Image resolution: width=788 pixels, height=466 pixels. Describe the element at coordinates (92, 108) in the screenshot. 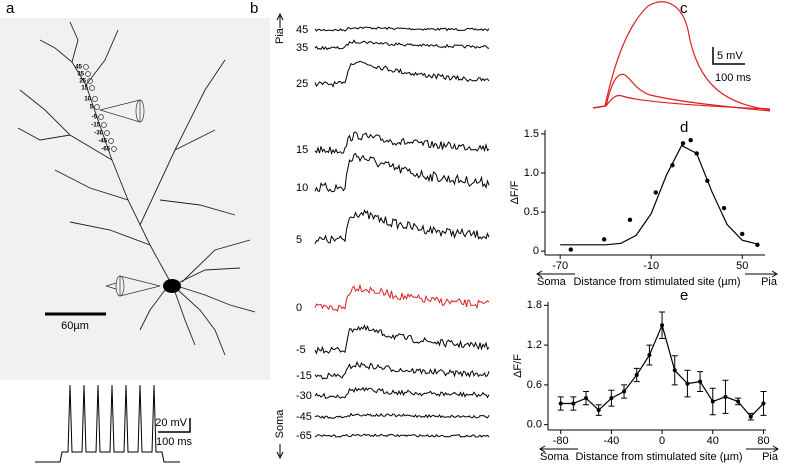

I see `site-label: 5` at that location.